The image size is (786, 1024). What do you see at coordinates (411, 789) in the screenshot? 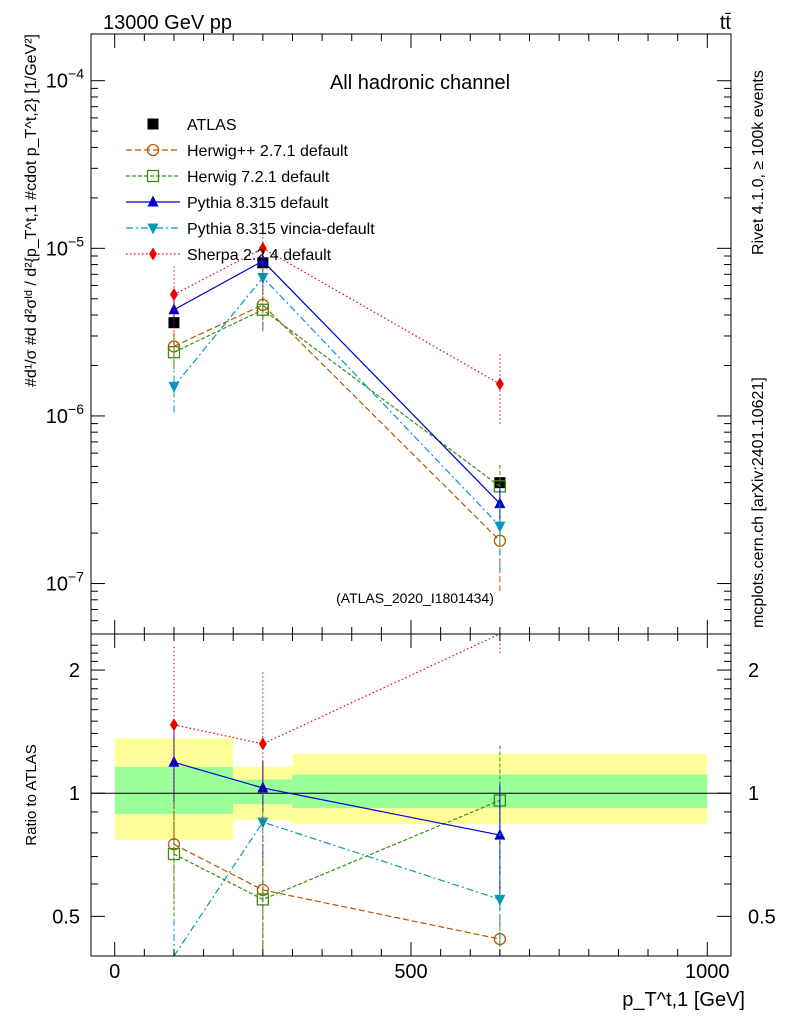
I see `ratio-bands` at bounding box center [411, 789].